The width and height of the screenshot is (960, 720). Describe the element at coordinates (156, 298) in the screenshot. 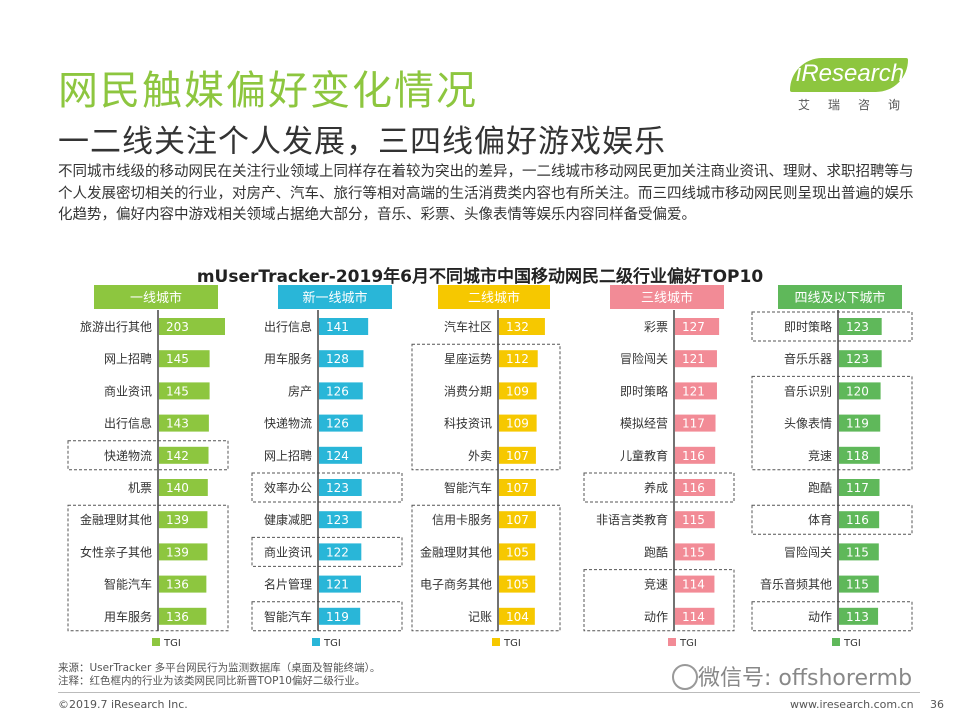

I see `panel-header-label: 一线城市` at that location.